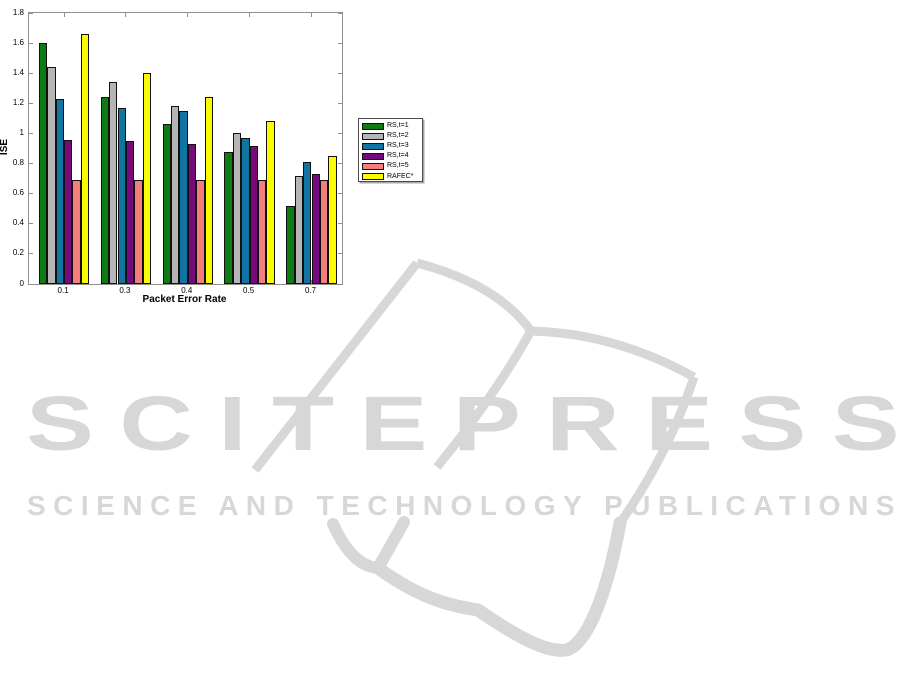  Describe the element at coordinates (310, 290) in the screenshot. I see `x-tick-label: 0.7` at that location.